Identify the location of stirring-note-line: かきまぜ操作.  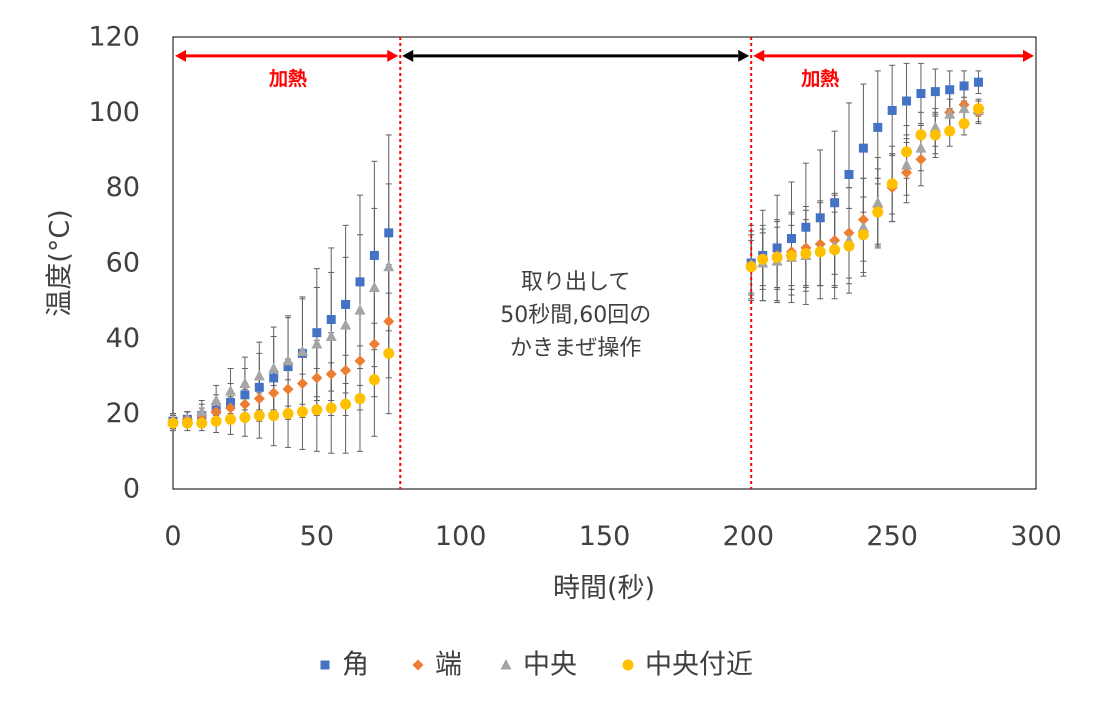
(575, 348).